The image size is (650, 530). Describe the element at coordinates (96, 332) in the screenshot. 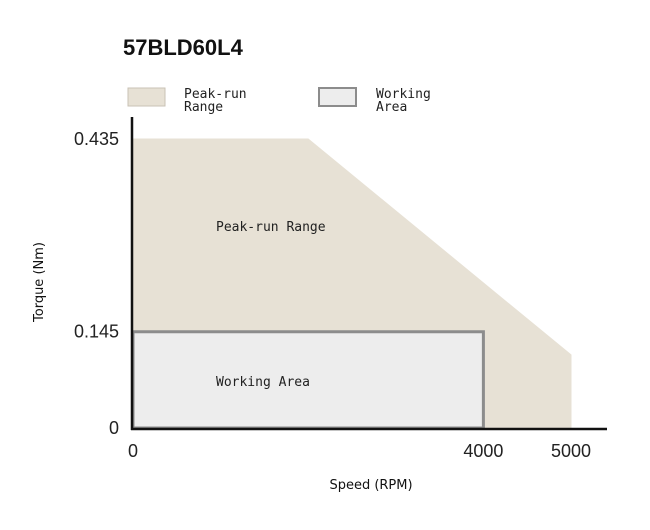

I see `y-tick-label-0.145: 0.145` at that location.